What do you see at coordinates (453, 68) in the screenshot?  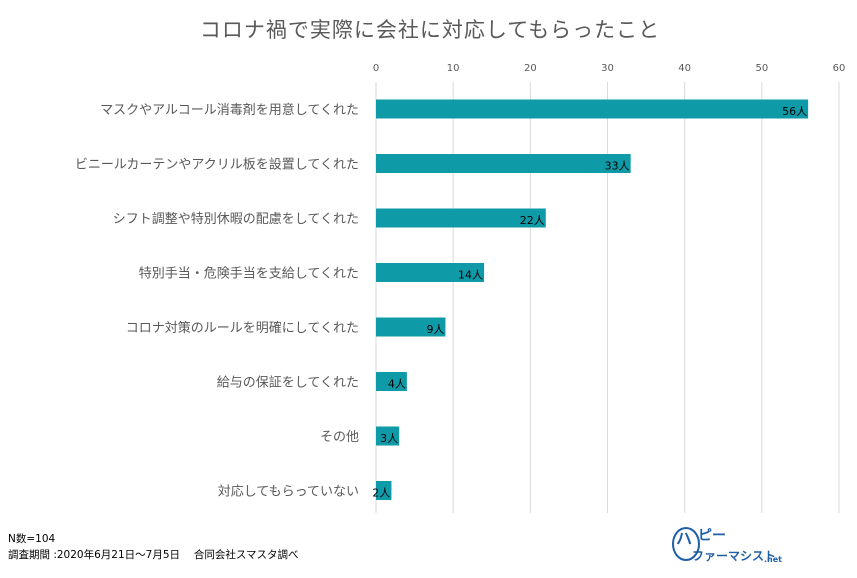 I see `x-tick-label: 10` at bounding box center [453, 68].